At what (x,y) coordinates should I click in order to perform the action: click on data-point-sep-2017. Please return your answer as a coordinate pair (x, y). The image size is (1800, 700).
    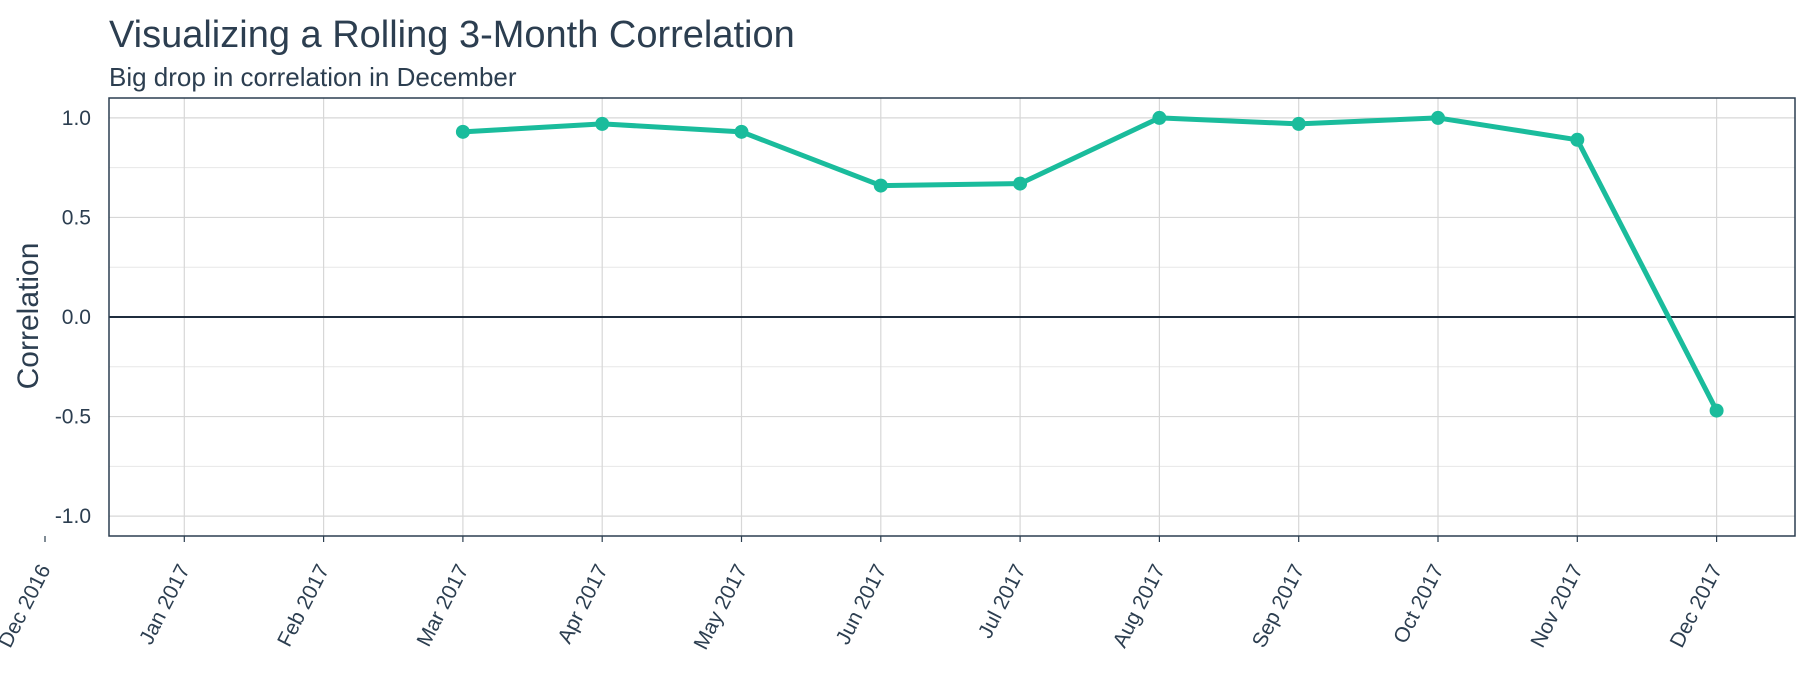
    Looking at the image, I should click on (1298, 123).